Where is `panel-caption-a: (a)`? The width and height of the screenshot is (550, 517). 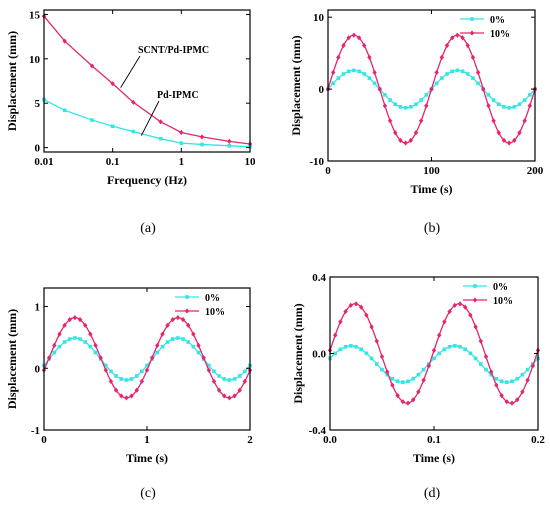 panel-caption-a: (a) is located at coordinates (148, 228).